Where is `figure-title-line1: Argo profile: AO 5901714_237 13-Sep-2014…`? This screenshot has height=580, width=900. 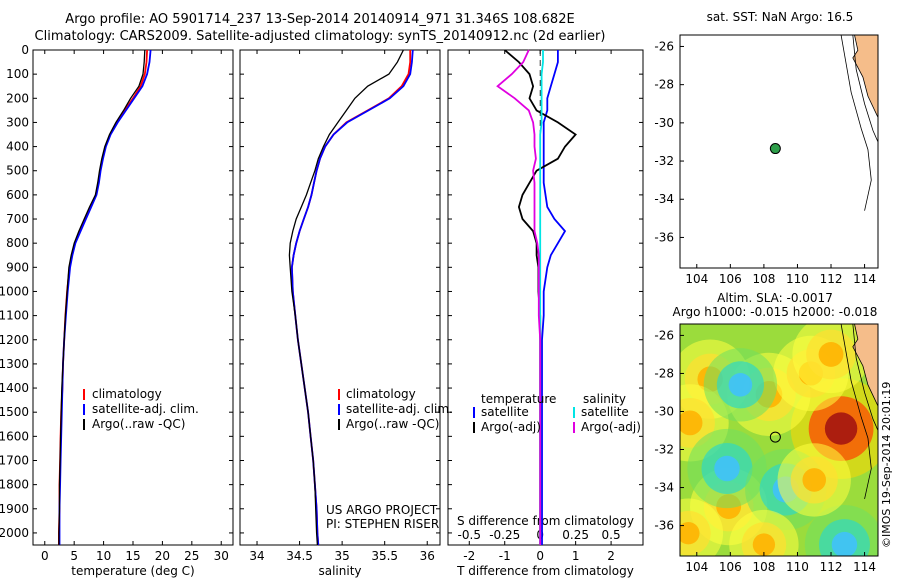 figure-title-line1: Argo profile: AO 5901714_237 13-Sep-2014… is located at coordinates (320, 19).